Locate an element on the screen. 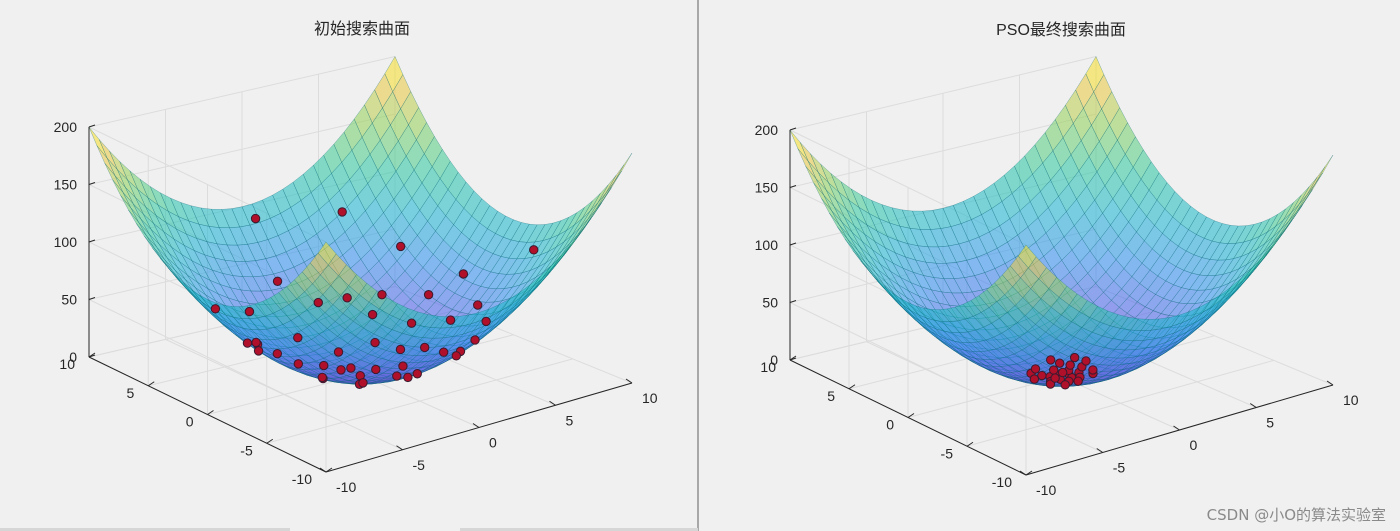 This screenshot has width=1400, height=531. y-tick-label: 10 is located at coordinates (768, 367).